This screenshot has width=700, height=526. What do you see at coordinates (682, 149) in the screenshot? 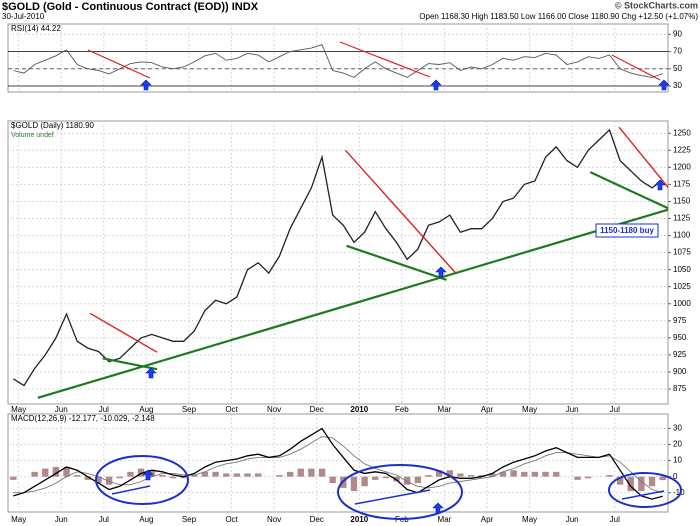
I see `y-tick-label: 1225` at bounding box center [682, 149].